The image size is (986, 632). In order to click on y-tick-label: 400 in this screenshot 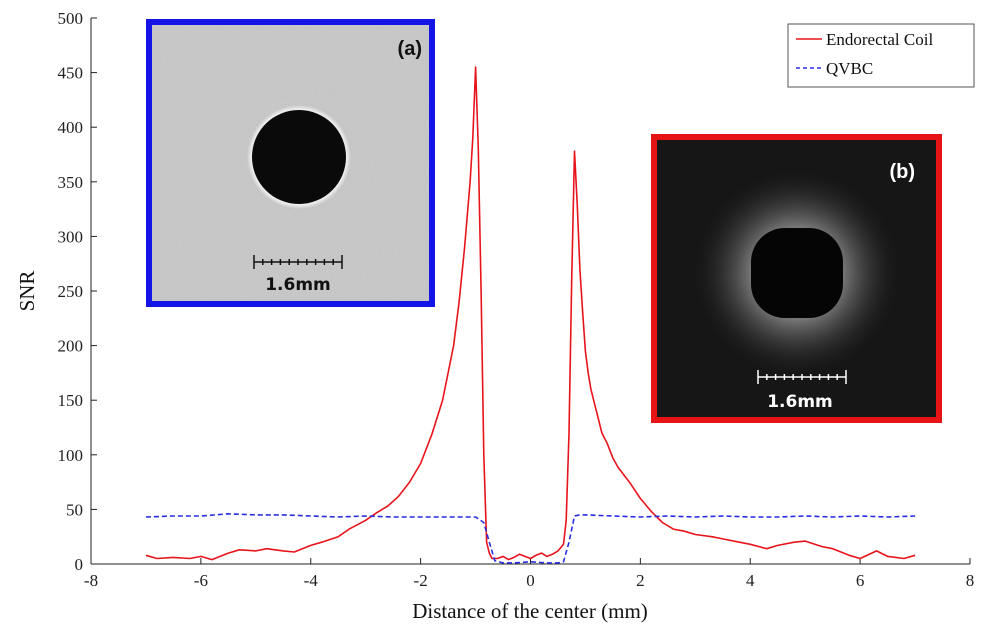, I will do `click(71, 127)`.